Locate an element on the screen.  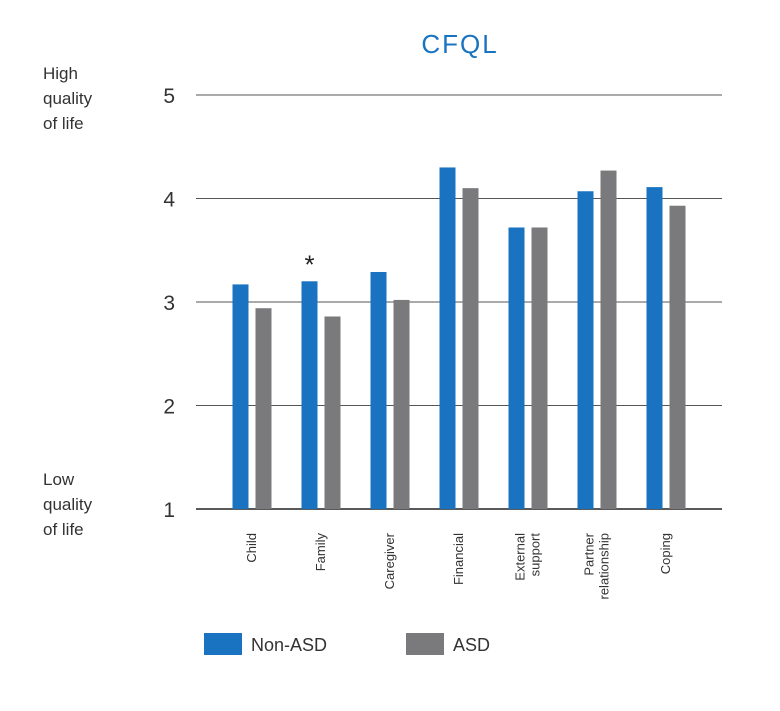
y-tick-label: 2 is located at coordinates (169, 407).